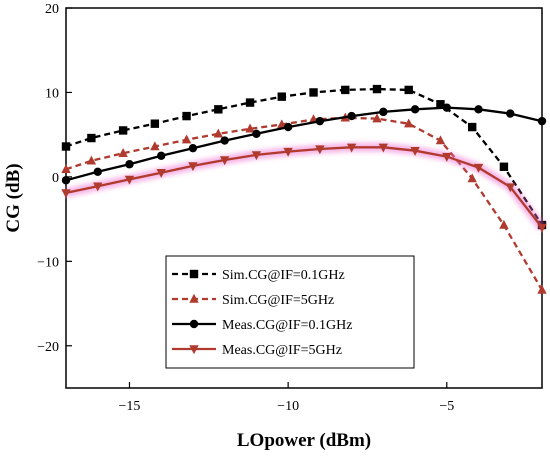 This screenshot has width=550, height=456. What do you see at coordinates (282, 350) in the screenshot?
I see `legend-label: Meas.CG@IF=5GHz` at bounding box center [282, 350].